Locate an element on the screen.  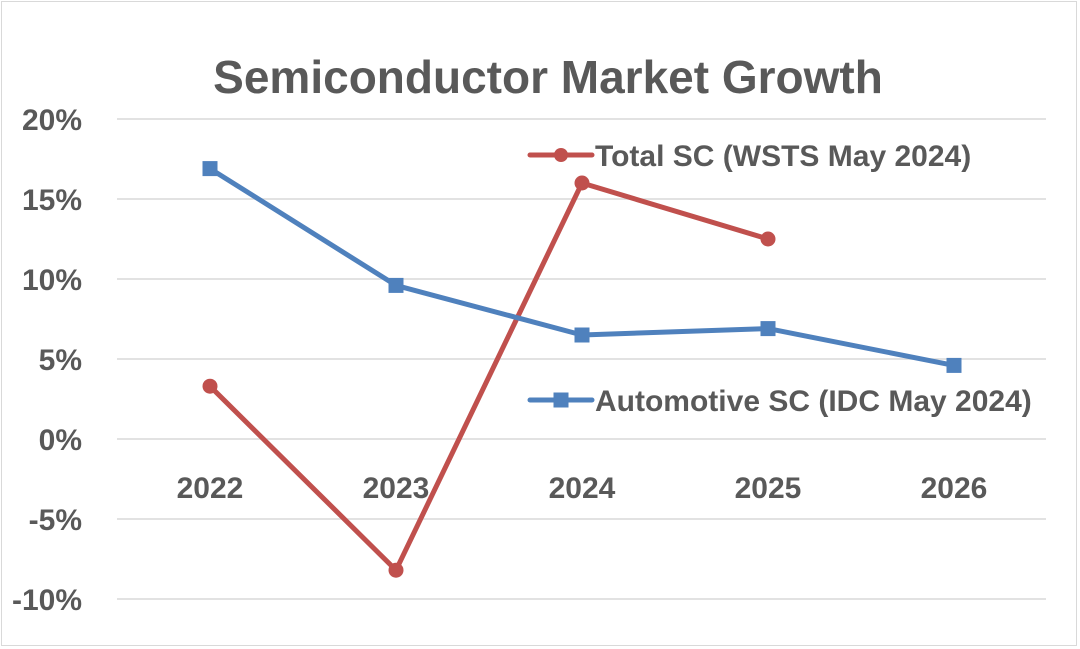
legend-label-automotive-sc: Automotive SC (IDC May 2024) is located at coordinates (813, 401).